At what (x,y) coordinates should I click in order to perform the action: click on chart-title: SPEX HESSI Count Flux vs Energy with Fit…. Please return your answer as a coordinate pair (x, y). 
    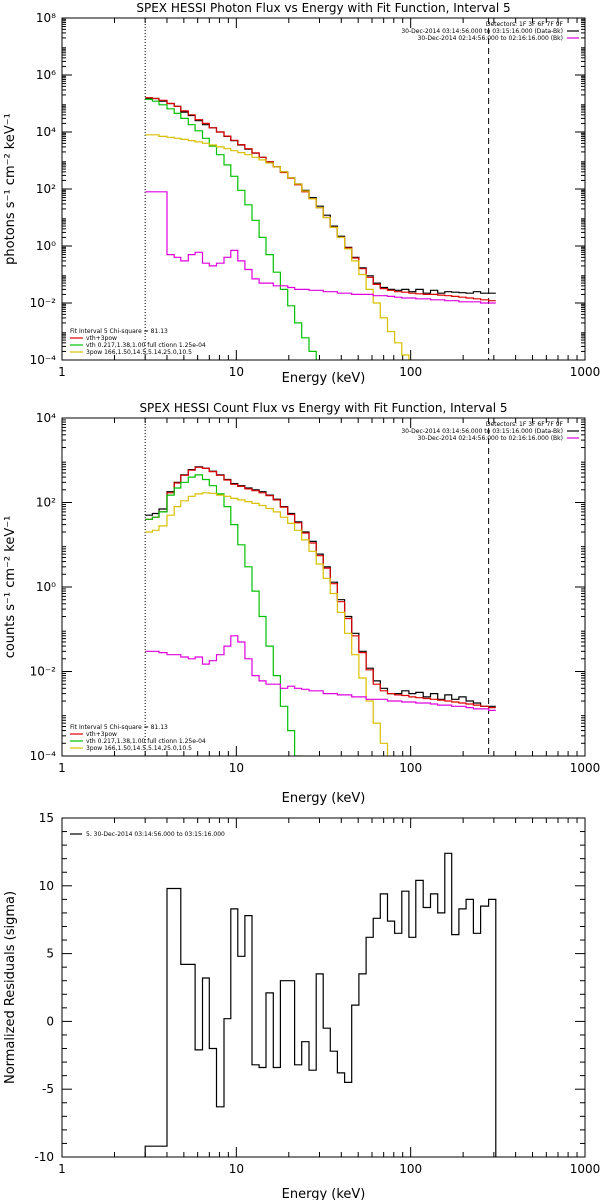
    Looking at the image, I should click on (323, 408).